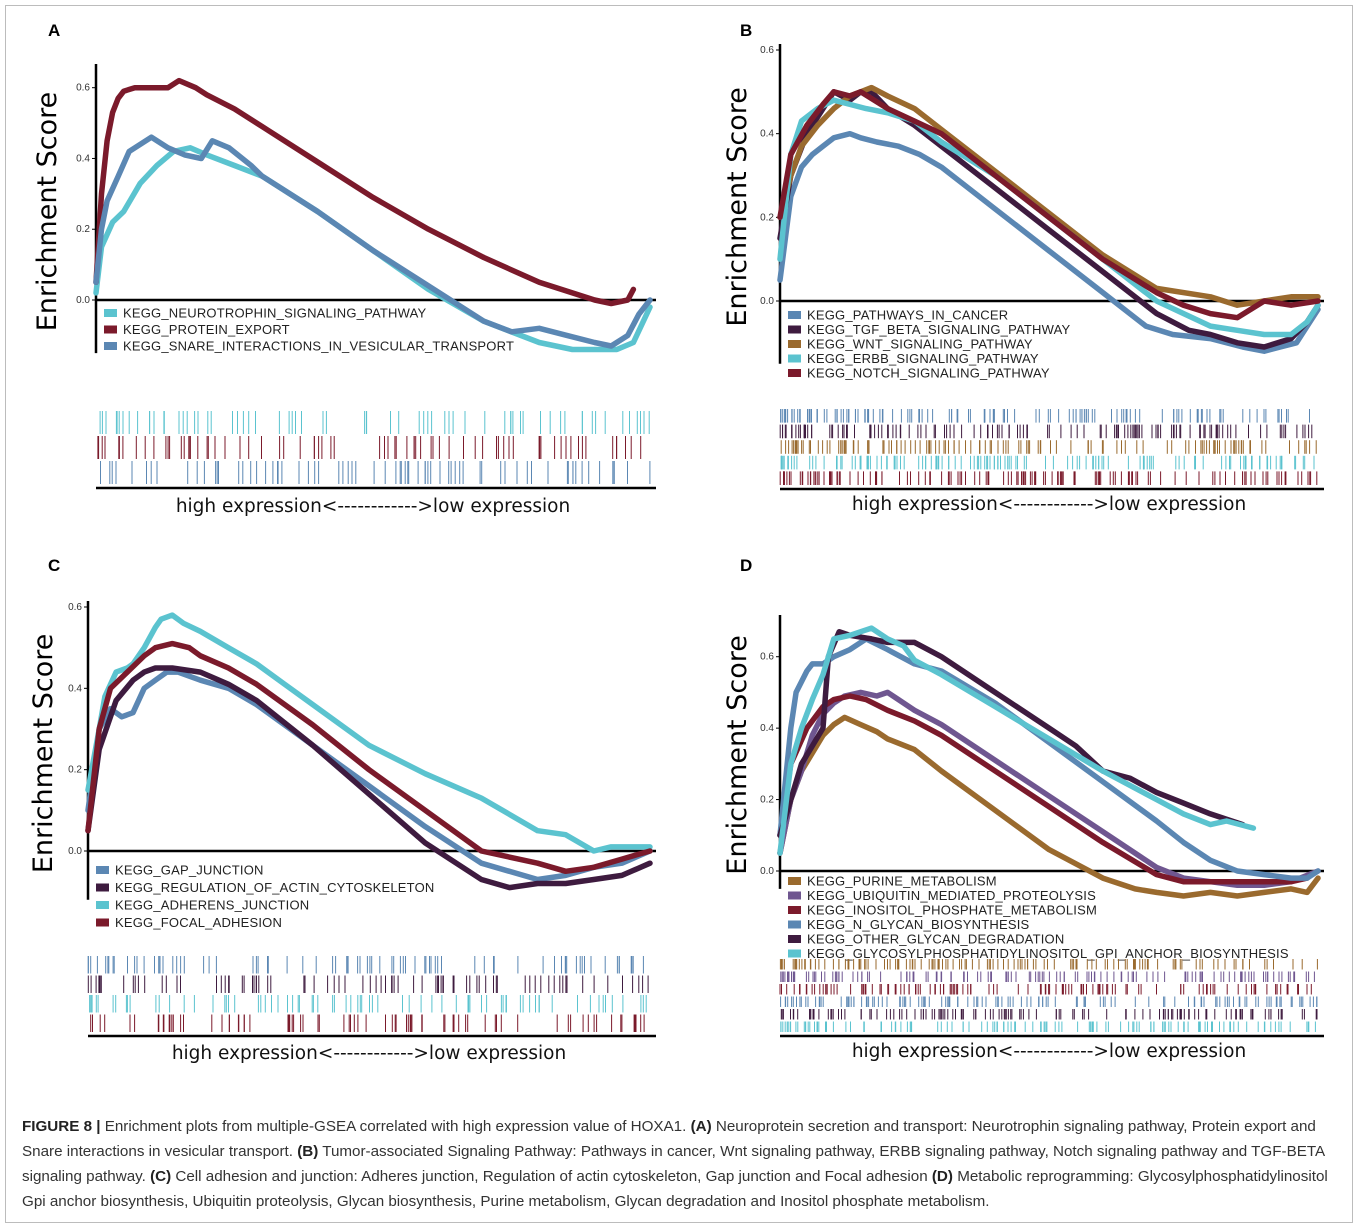  Describe the element at coordinates (1049, 242) in the screenshot. I see `series-line-kegg-pathways-in-cancer` at that location.